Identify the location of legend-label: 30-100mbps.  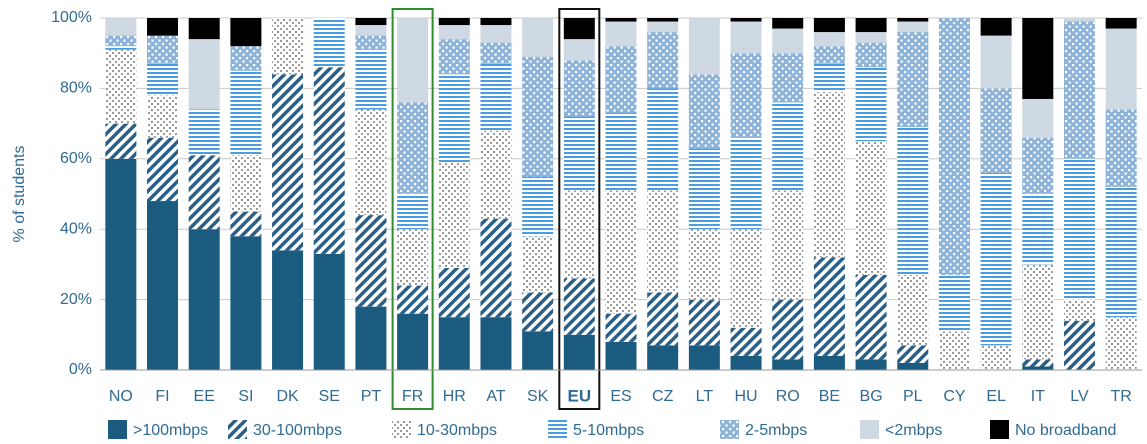
(297, 430).